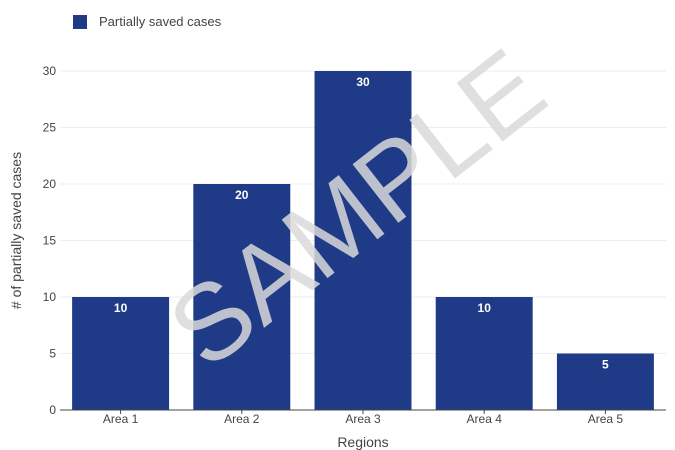  I want to click on legend-swatch, so click(80, 21).